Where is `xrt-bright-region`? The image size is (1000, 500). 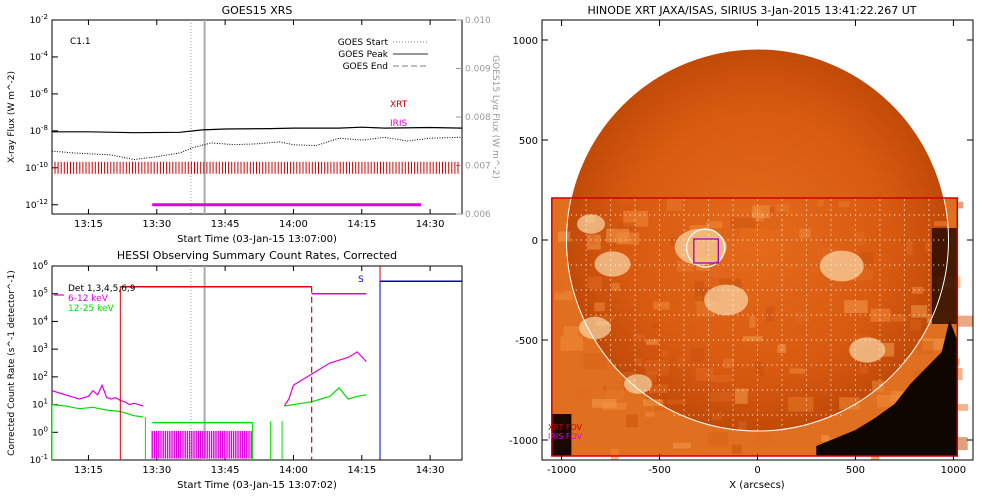 xrt-bright-region is located at coordinates (867, 350).